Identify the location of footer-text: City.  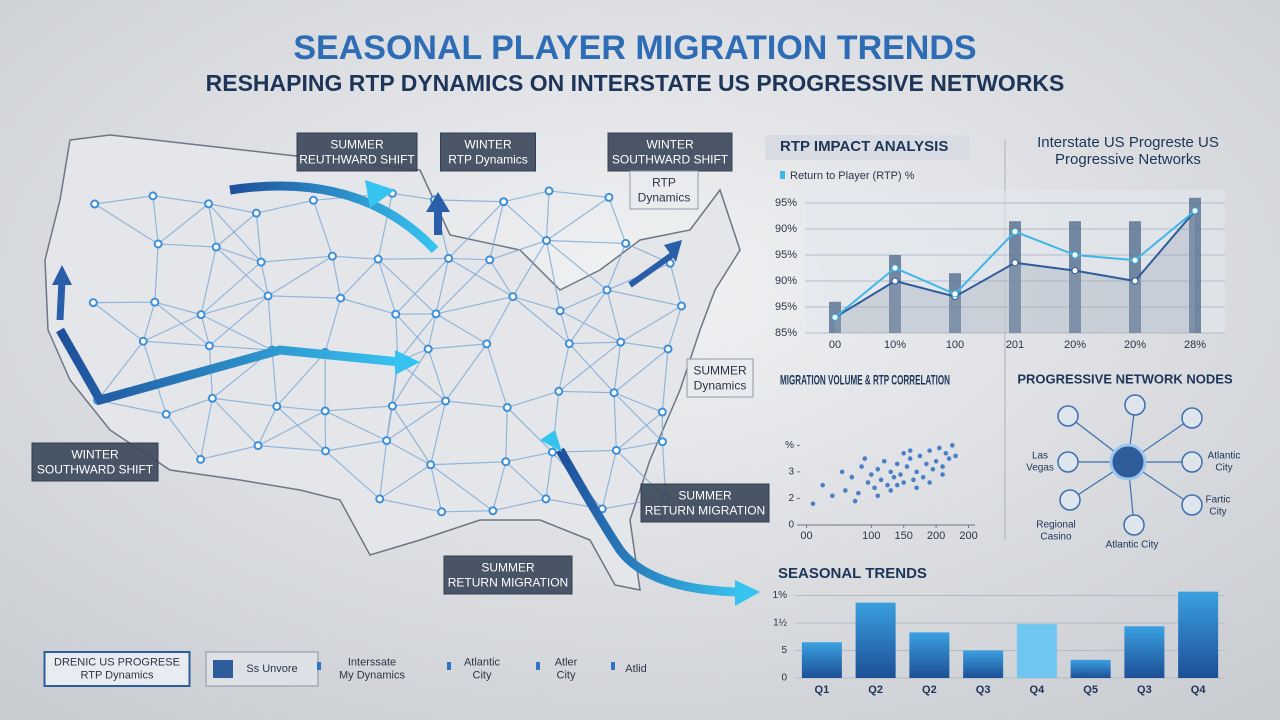
(566, 675).